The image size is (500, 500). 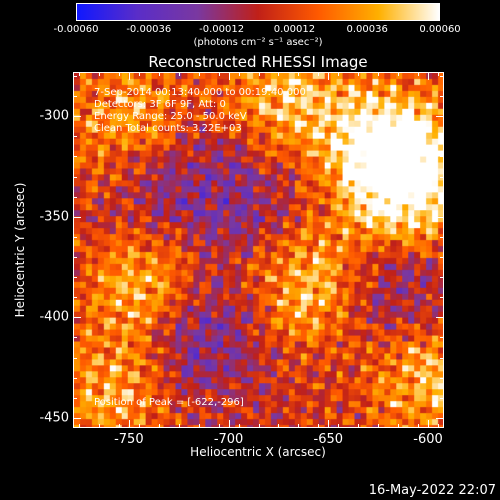 I want to click on colorbar-tick-label: -0.00036, so click(x=149, y=29).